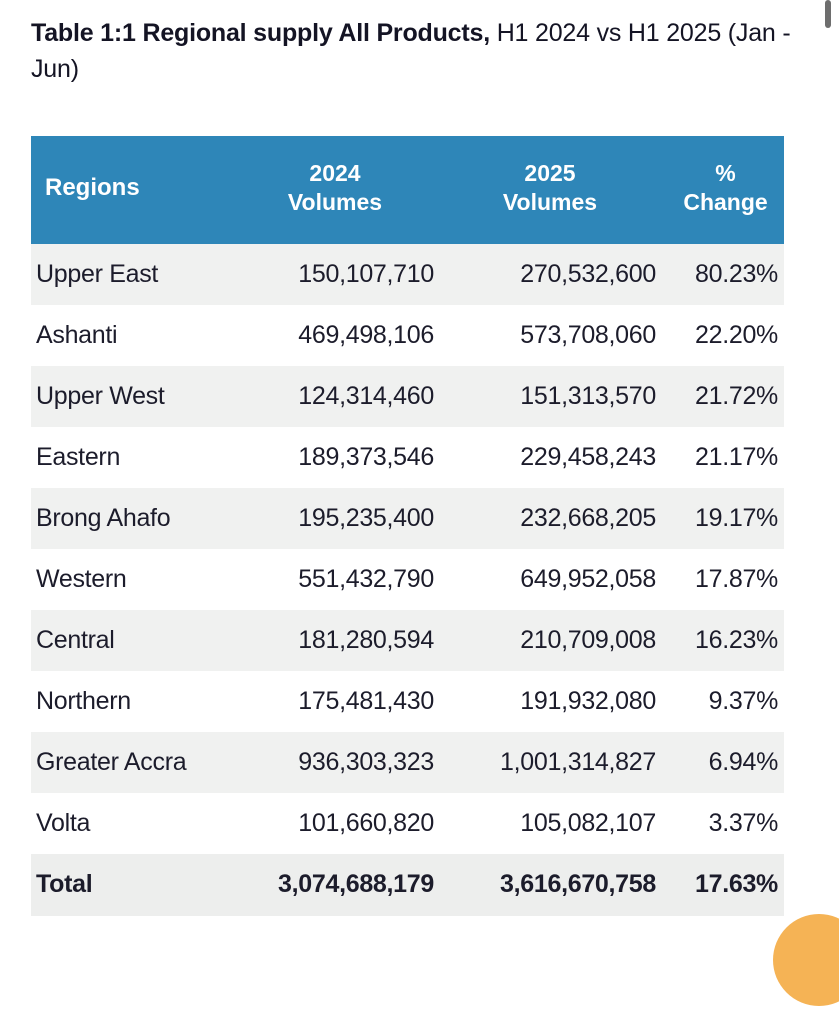 The height and width of the screenshot is (1024, 839). Describe the element at coordinates (550, 172) in the screenshot. I see `column-header-2025-line1: 2025` at that location.